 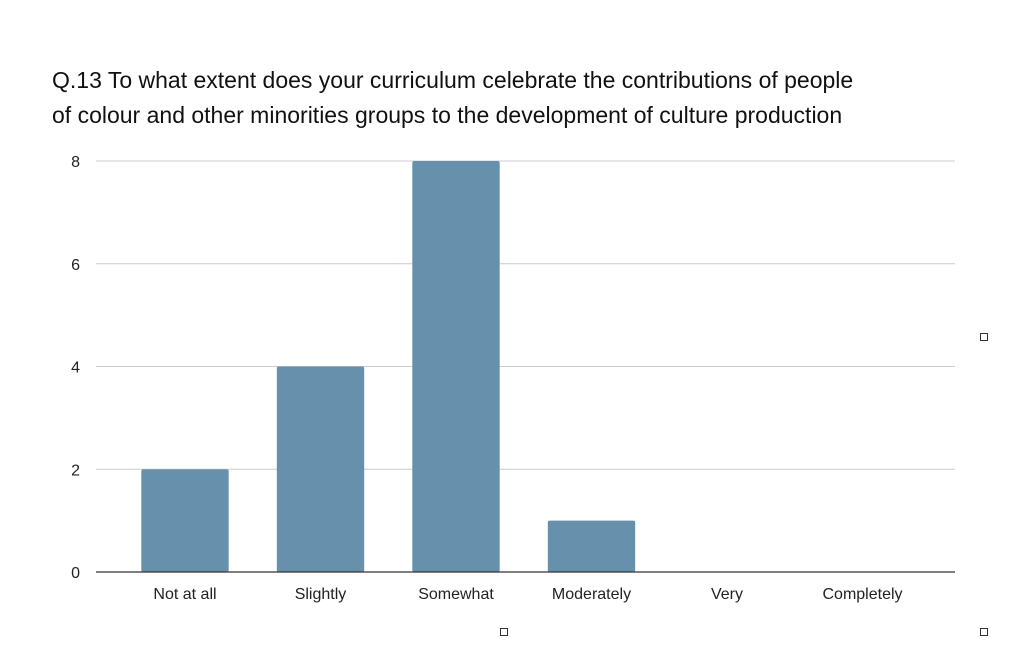 What do you see at coordinates (727, 594) in the screenshot?
I see `x-tick-label: Very` at bounding box center [727, 594].